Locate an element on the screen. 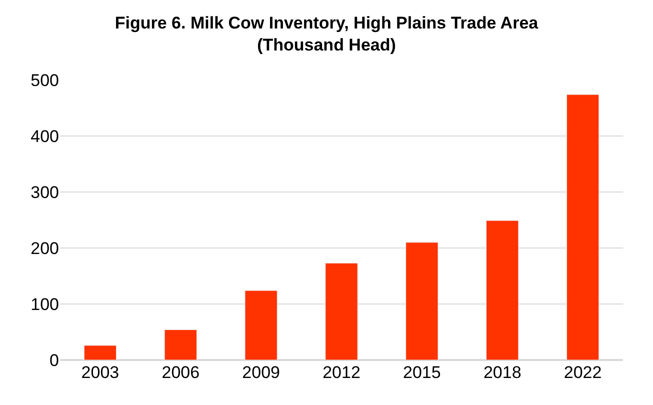 This screenshot has height=405, width=653. x-tick-label: 2022 is located at coordinates (583, 372).